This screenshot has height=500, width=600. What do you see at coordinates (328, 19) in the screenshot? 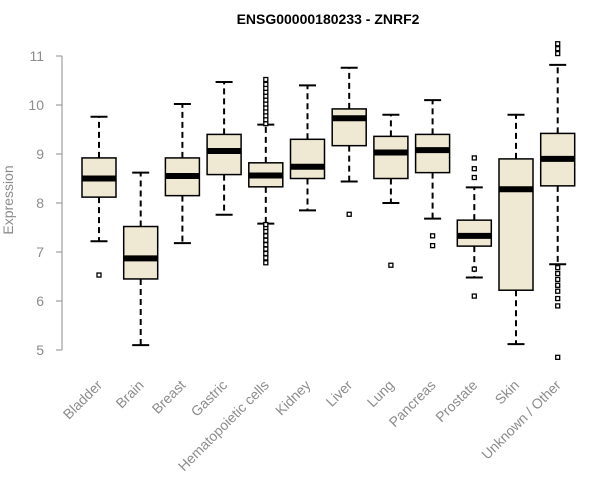
I see `chart-title: ENSG00000180233 - ZNRF2` at bounding box center [328, 19].